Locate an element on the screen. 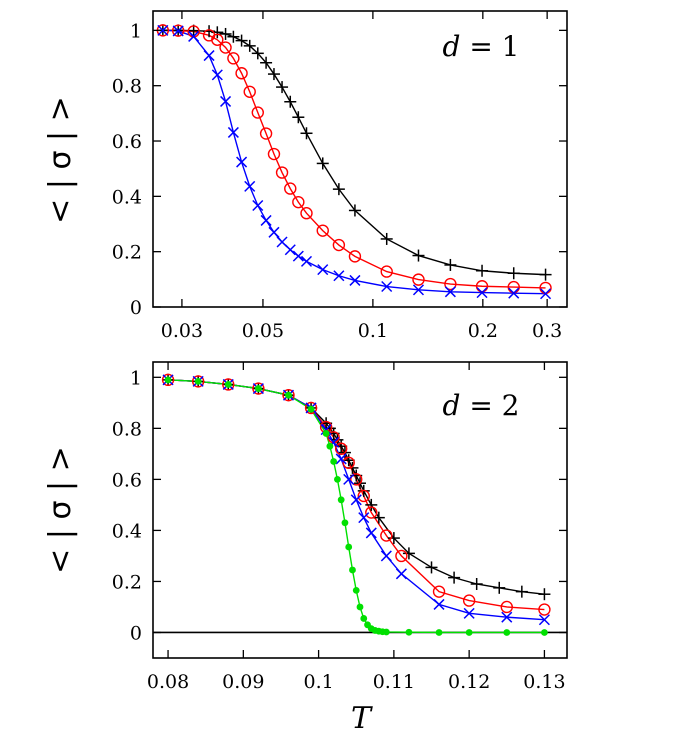 The image size is (681, 737). x-tick-label: 0.3 is located at coordinates (547, 331).